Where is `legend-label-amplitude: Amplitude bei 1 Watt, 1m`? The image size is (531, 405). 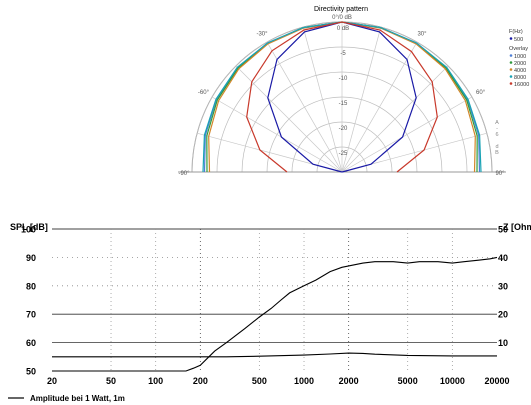
legend-label-amplitude: Amplitude bei 1 Watt, 1m is located at coordinates (77, 398).